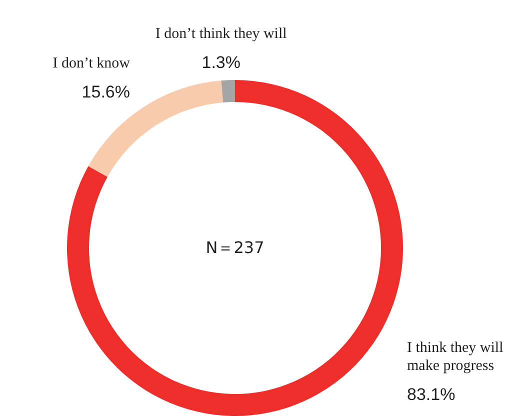 Image resolution: width=532 pixels, height=419 pixels. Describe the element at coordinates (431, 394) in the screenshot. I see `data-label: 83.1%` at that location.